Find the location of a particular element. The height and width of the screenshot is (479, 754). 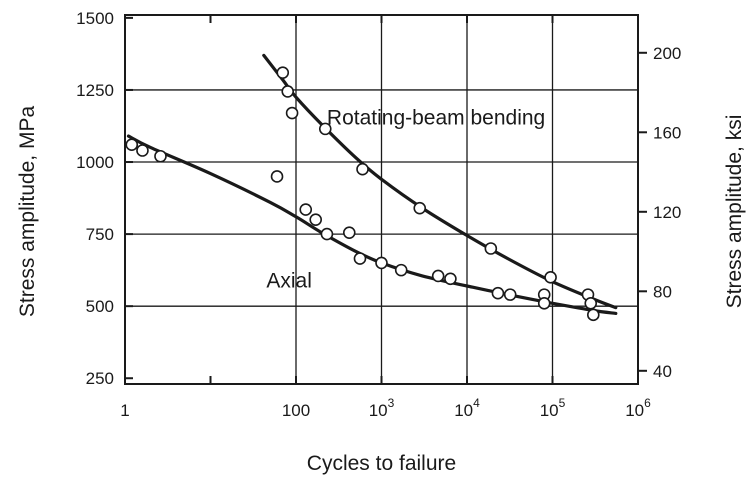

y2-tick-label: 200 is located at coordinates (667, 53).